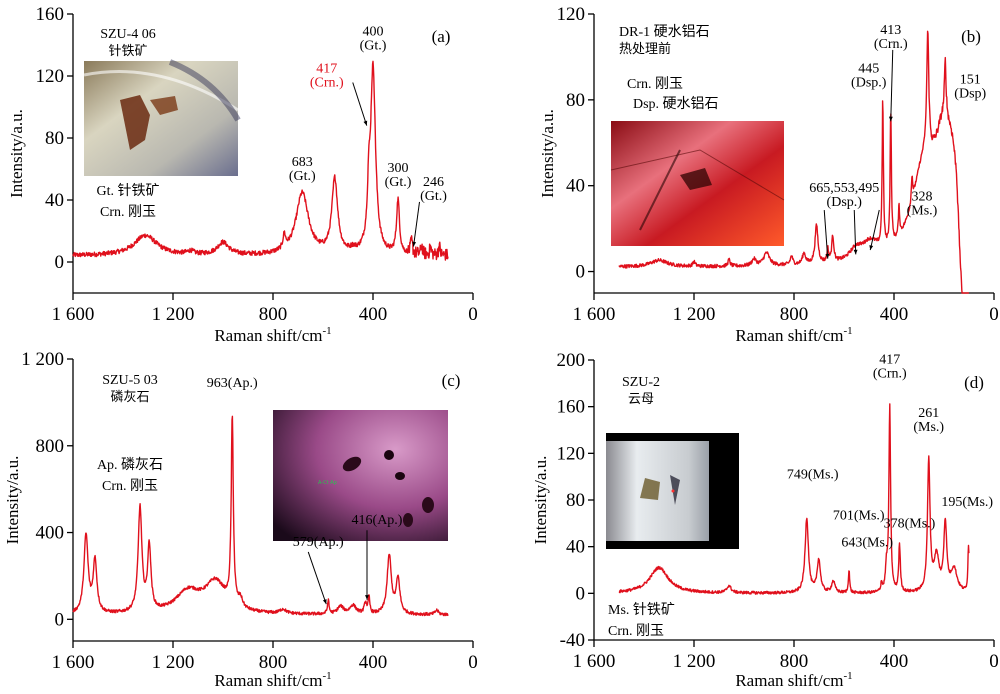 The image size is (1000, 694). I want to click on x-axis-label: Raman shift/cm-1, so click(793, 680).